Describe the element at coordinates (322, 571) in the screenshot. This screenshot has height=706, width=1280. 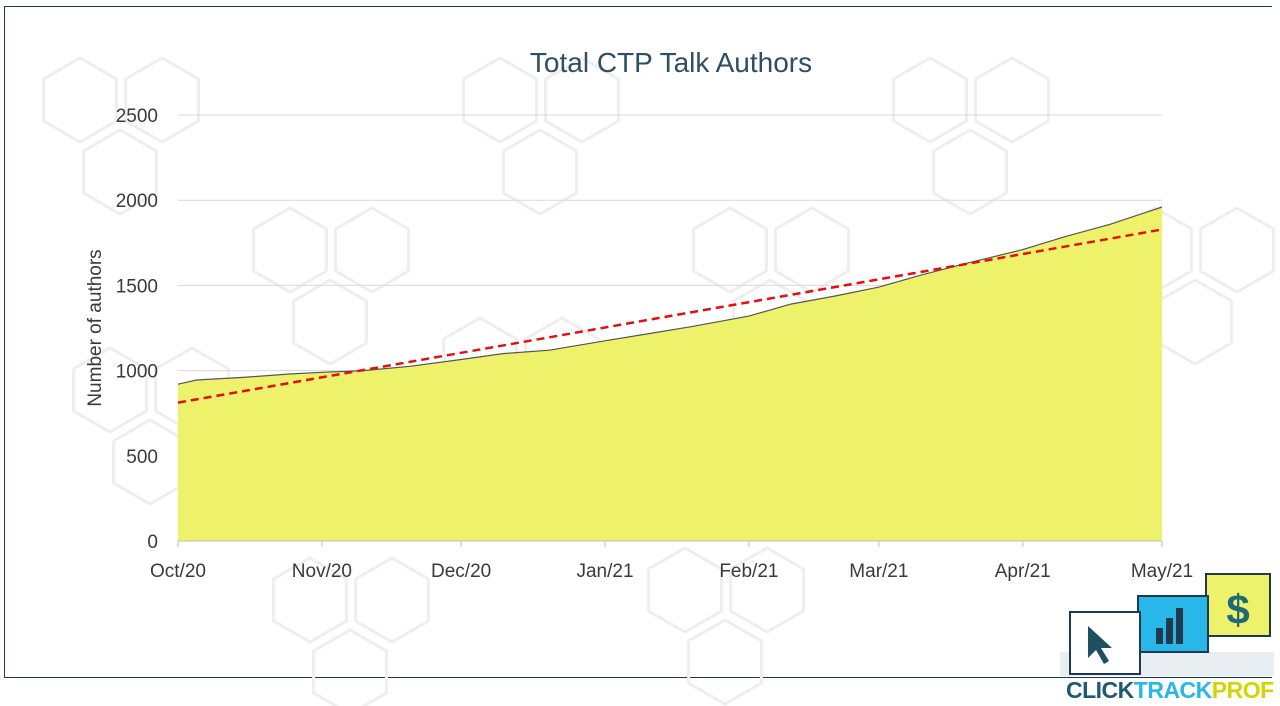
I see `x-tick-label: Nov/20` at that location.